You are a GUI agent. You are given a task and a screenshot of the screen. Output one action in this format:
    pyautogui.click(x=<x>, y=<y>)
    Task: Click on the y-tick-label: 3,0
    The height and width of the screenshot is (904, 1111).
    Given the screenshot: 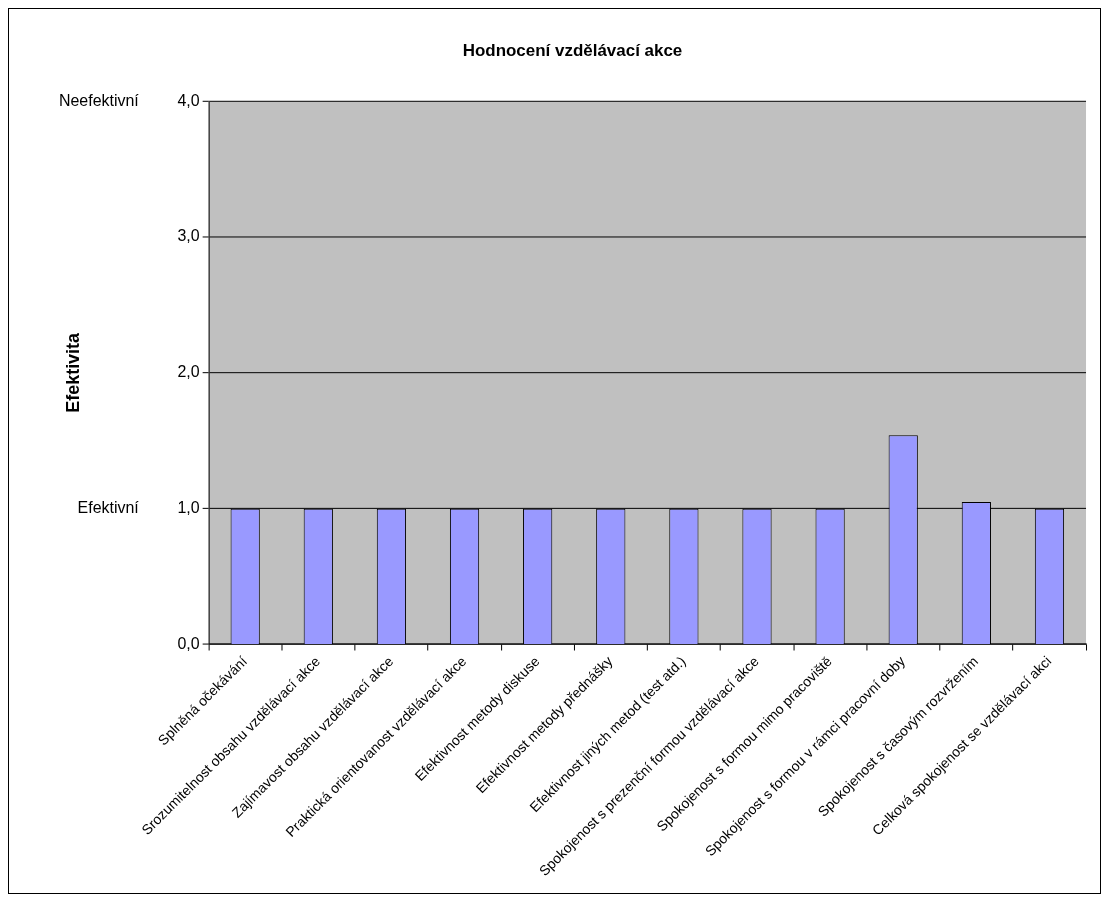 What is the action you would take?
    pyautogui.click(x=188, y=236)
    